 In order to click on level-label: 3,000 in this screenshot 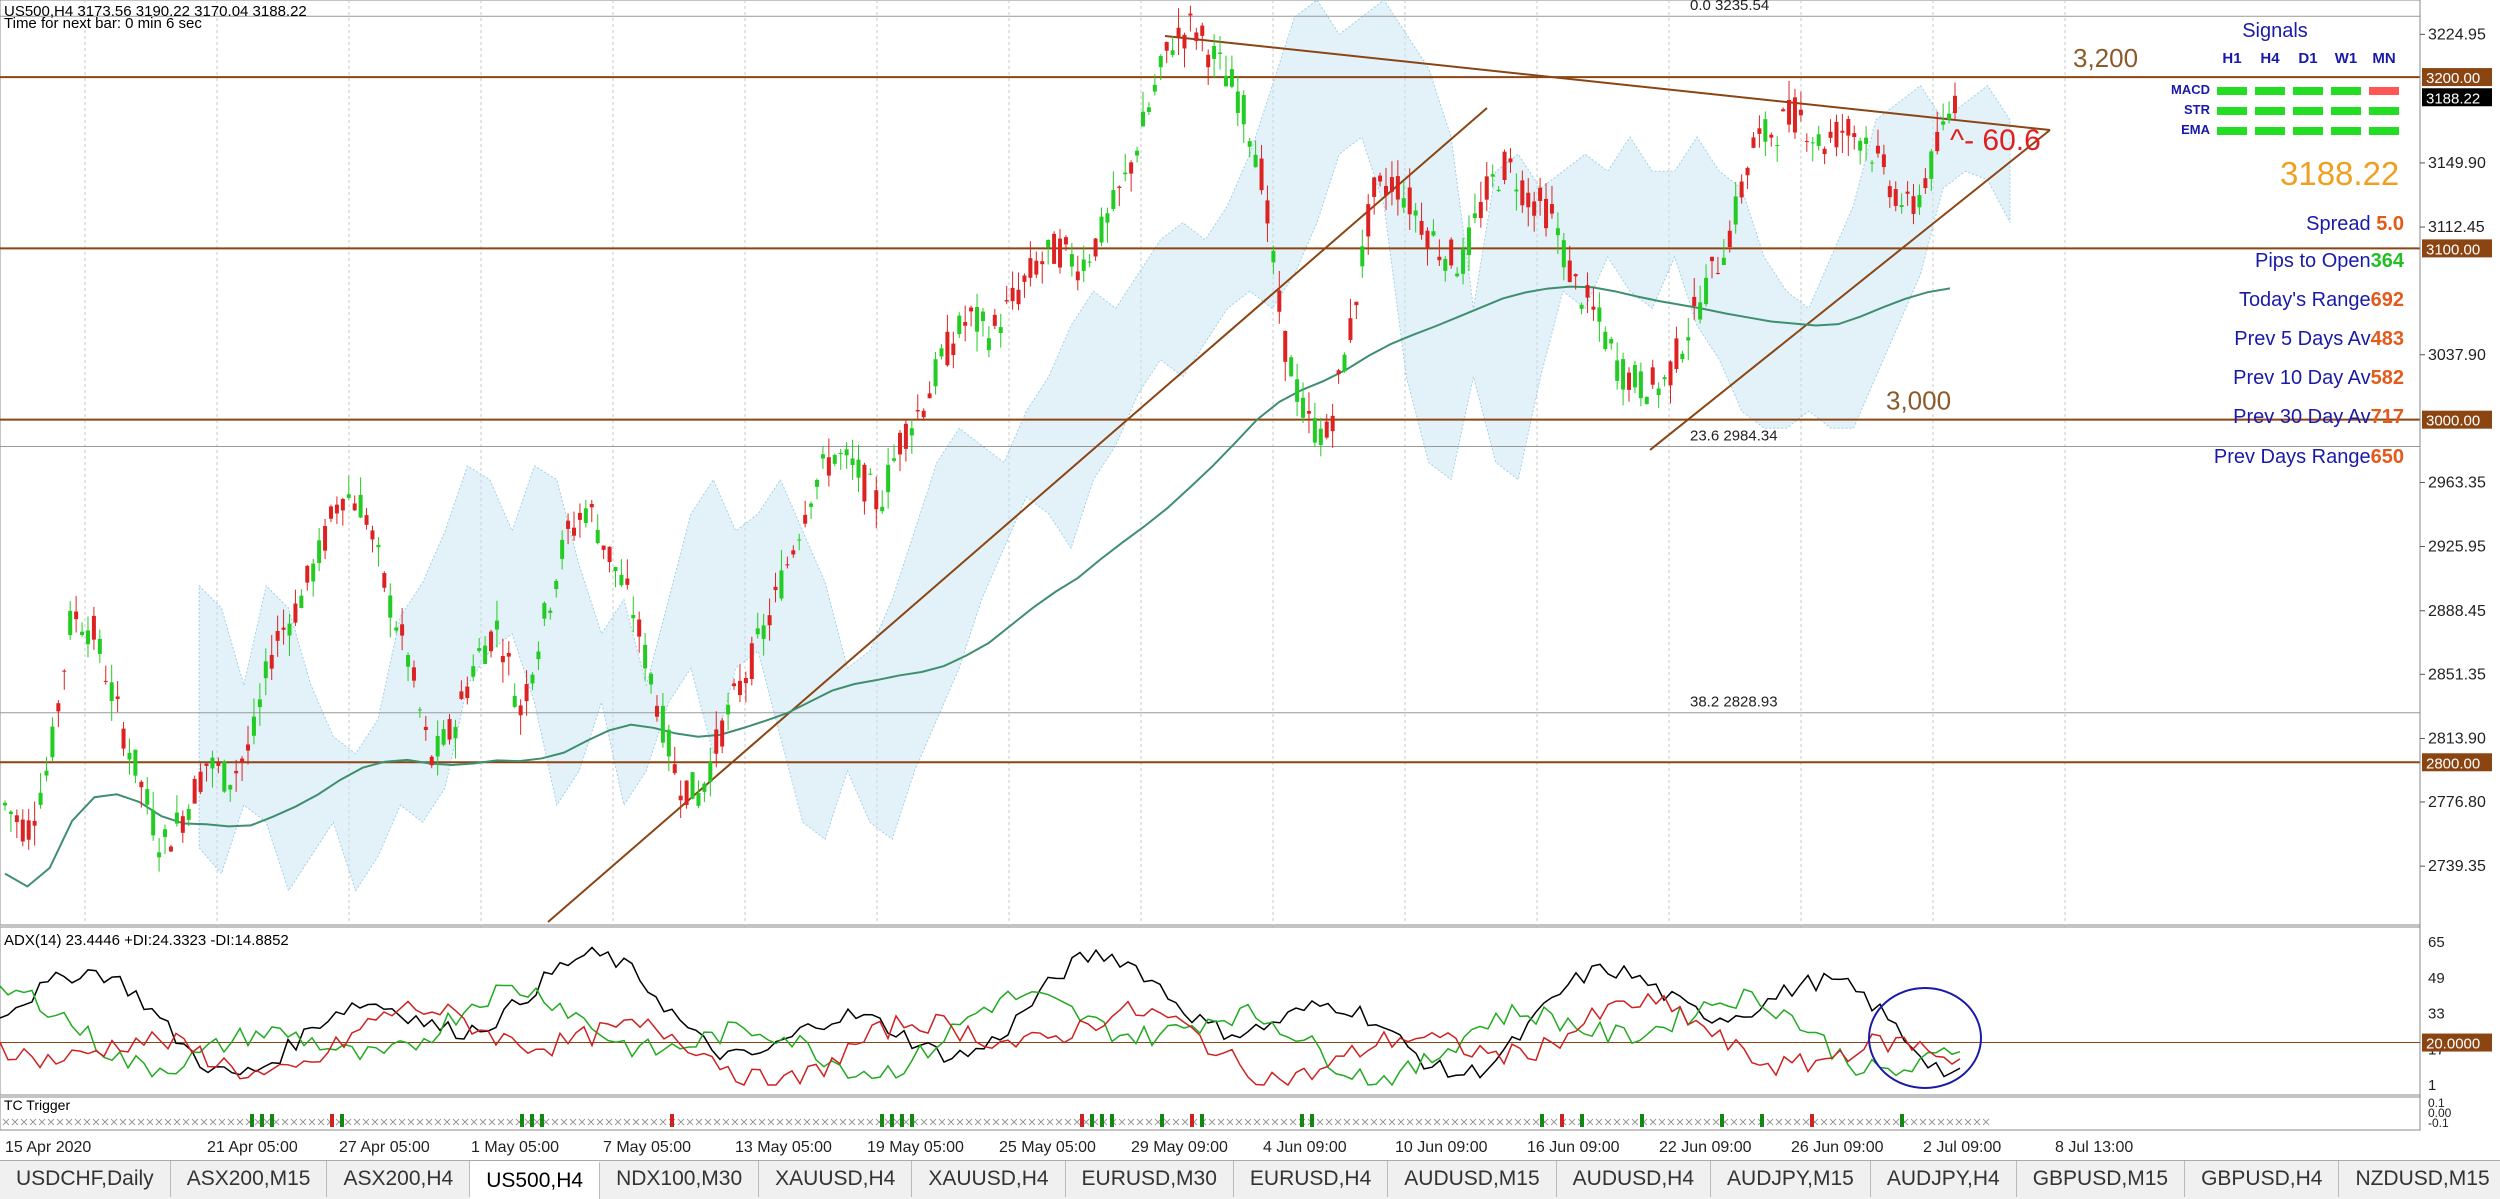, I will do `click(1918, 401)`.